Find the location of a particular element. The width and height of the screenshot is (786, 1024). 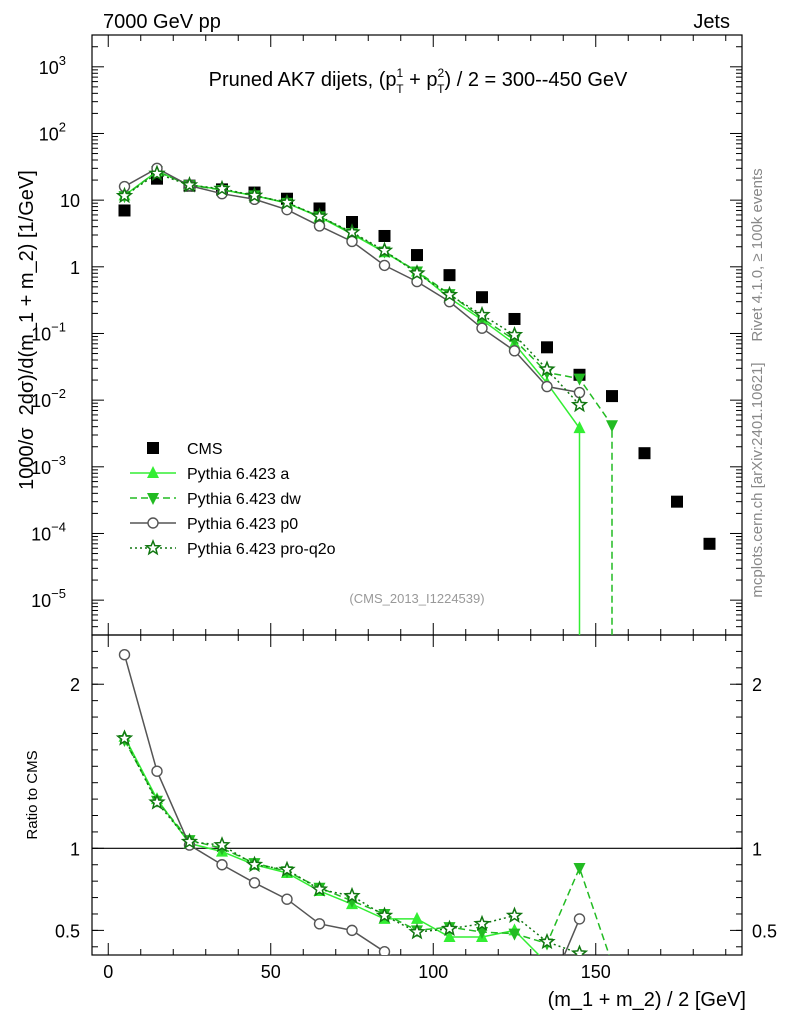

series-3-line is located at coordinates (352, 280).